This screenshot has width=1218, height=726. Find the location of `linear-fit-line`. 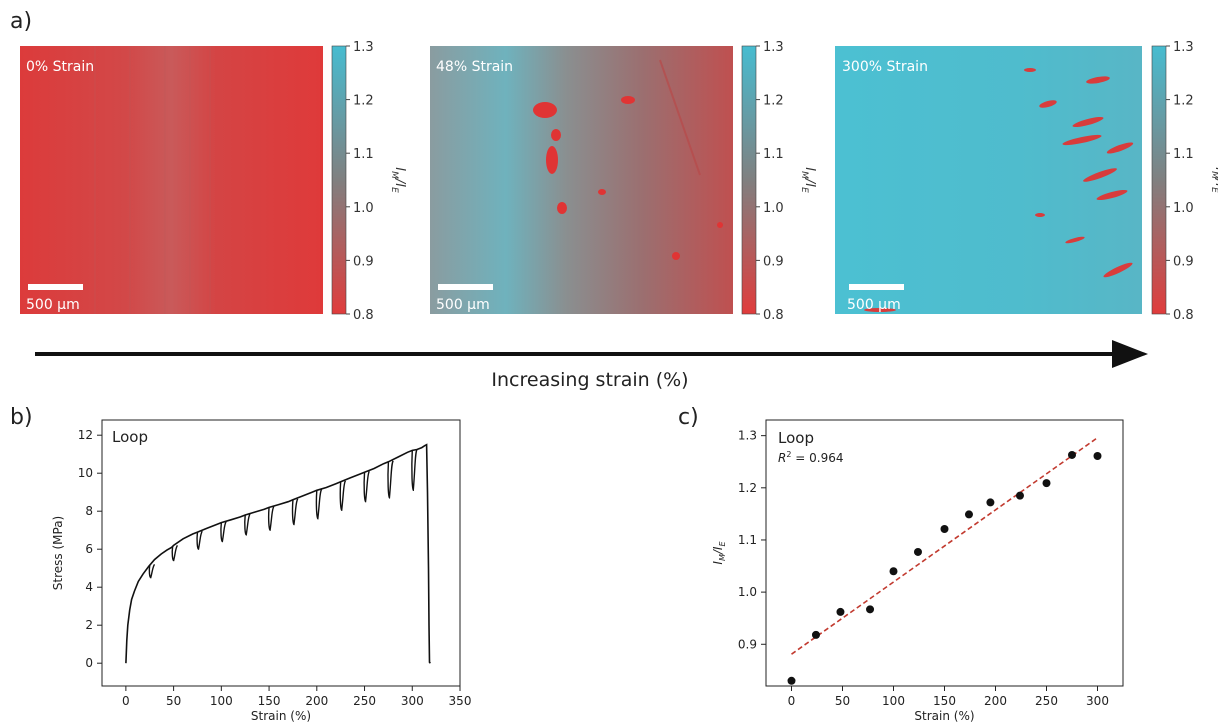

linear-fit-line is located at coordinates (944, 546).